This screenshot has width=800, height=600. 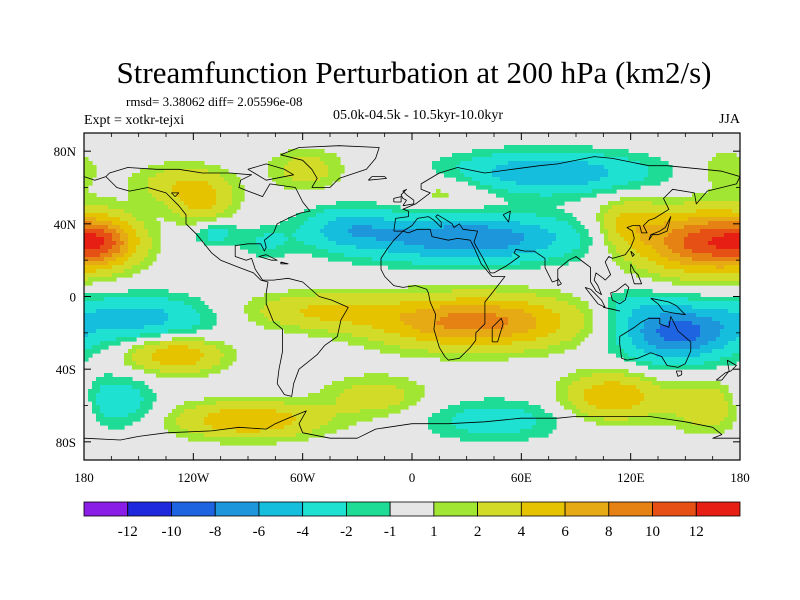 What do you see at coordinates (303, 477) in the screenshot?
I see `x-tick-label: 60W` at bounding box center [303, 477].